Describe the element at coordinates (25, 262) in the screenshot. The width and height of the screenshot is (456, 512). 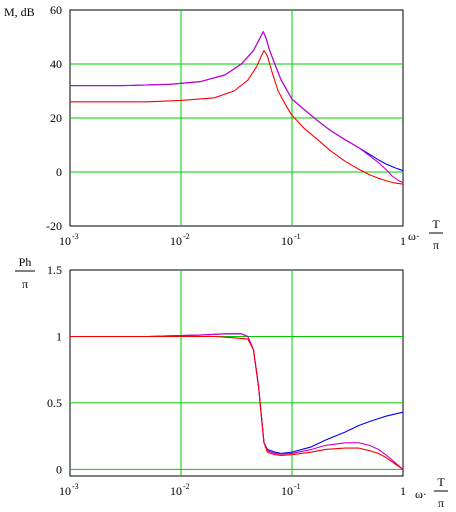
I see `y-axis-label-numerator: Ph` at that location.